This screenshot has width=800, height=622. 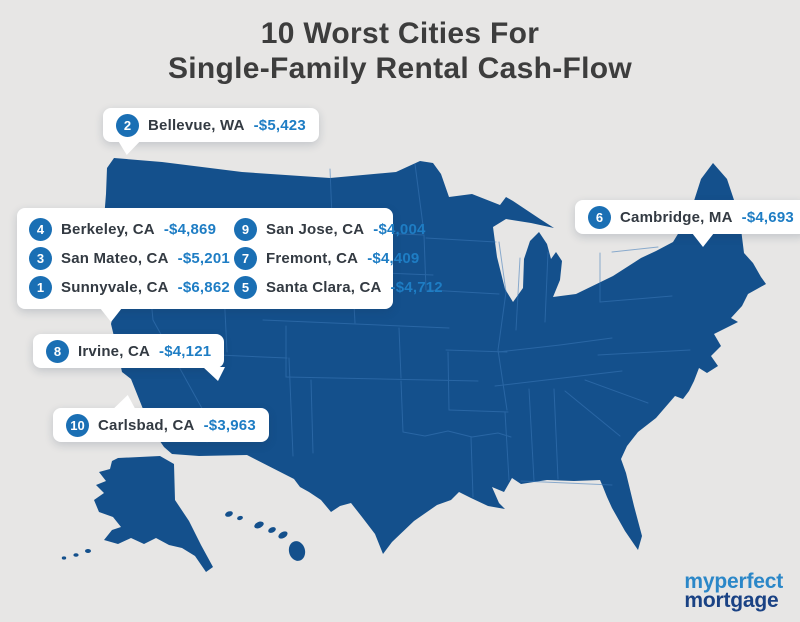 What do you see at coordinates (57, 351) in the screenshot?
I see `rank-badge: 8` at bounding box center [57, 351].